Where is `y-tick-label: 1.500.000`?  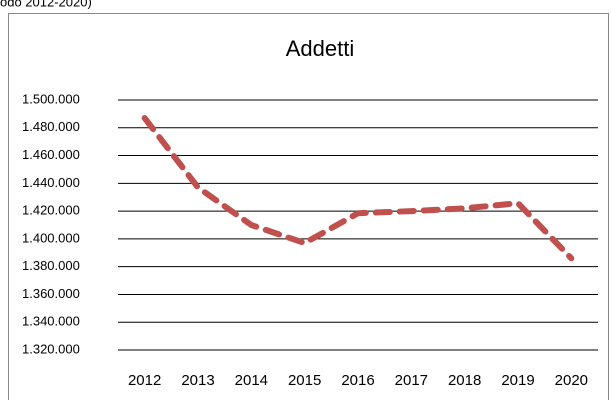
y-tick-label: 1.500.000 is located at coordinates (51, 98).